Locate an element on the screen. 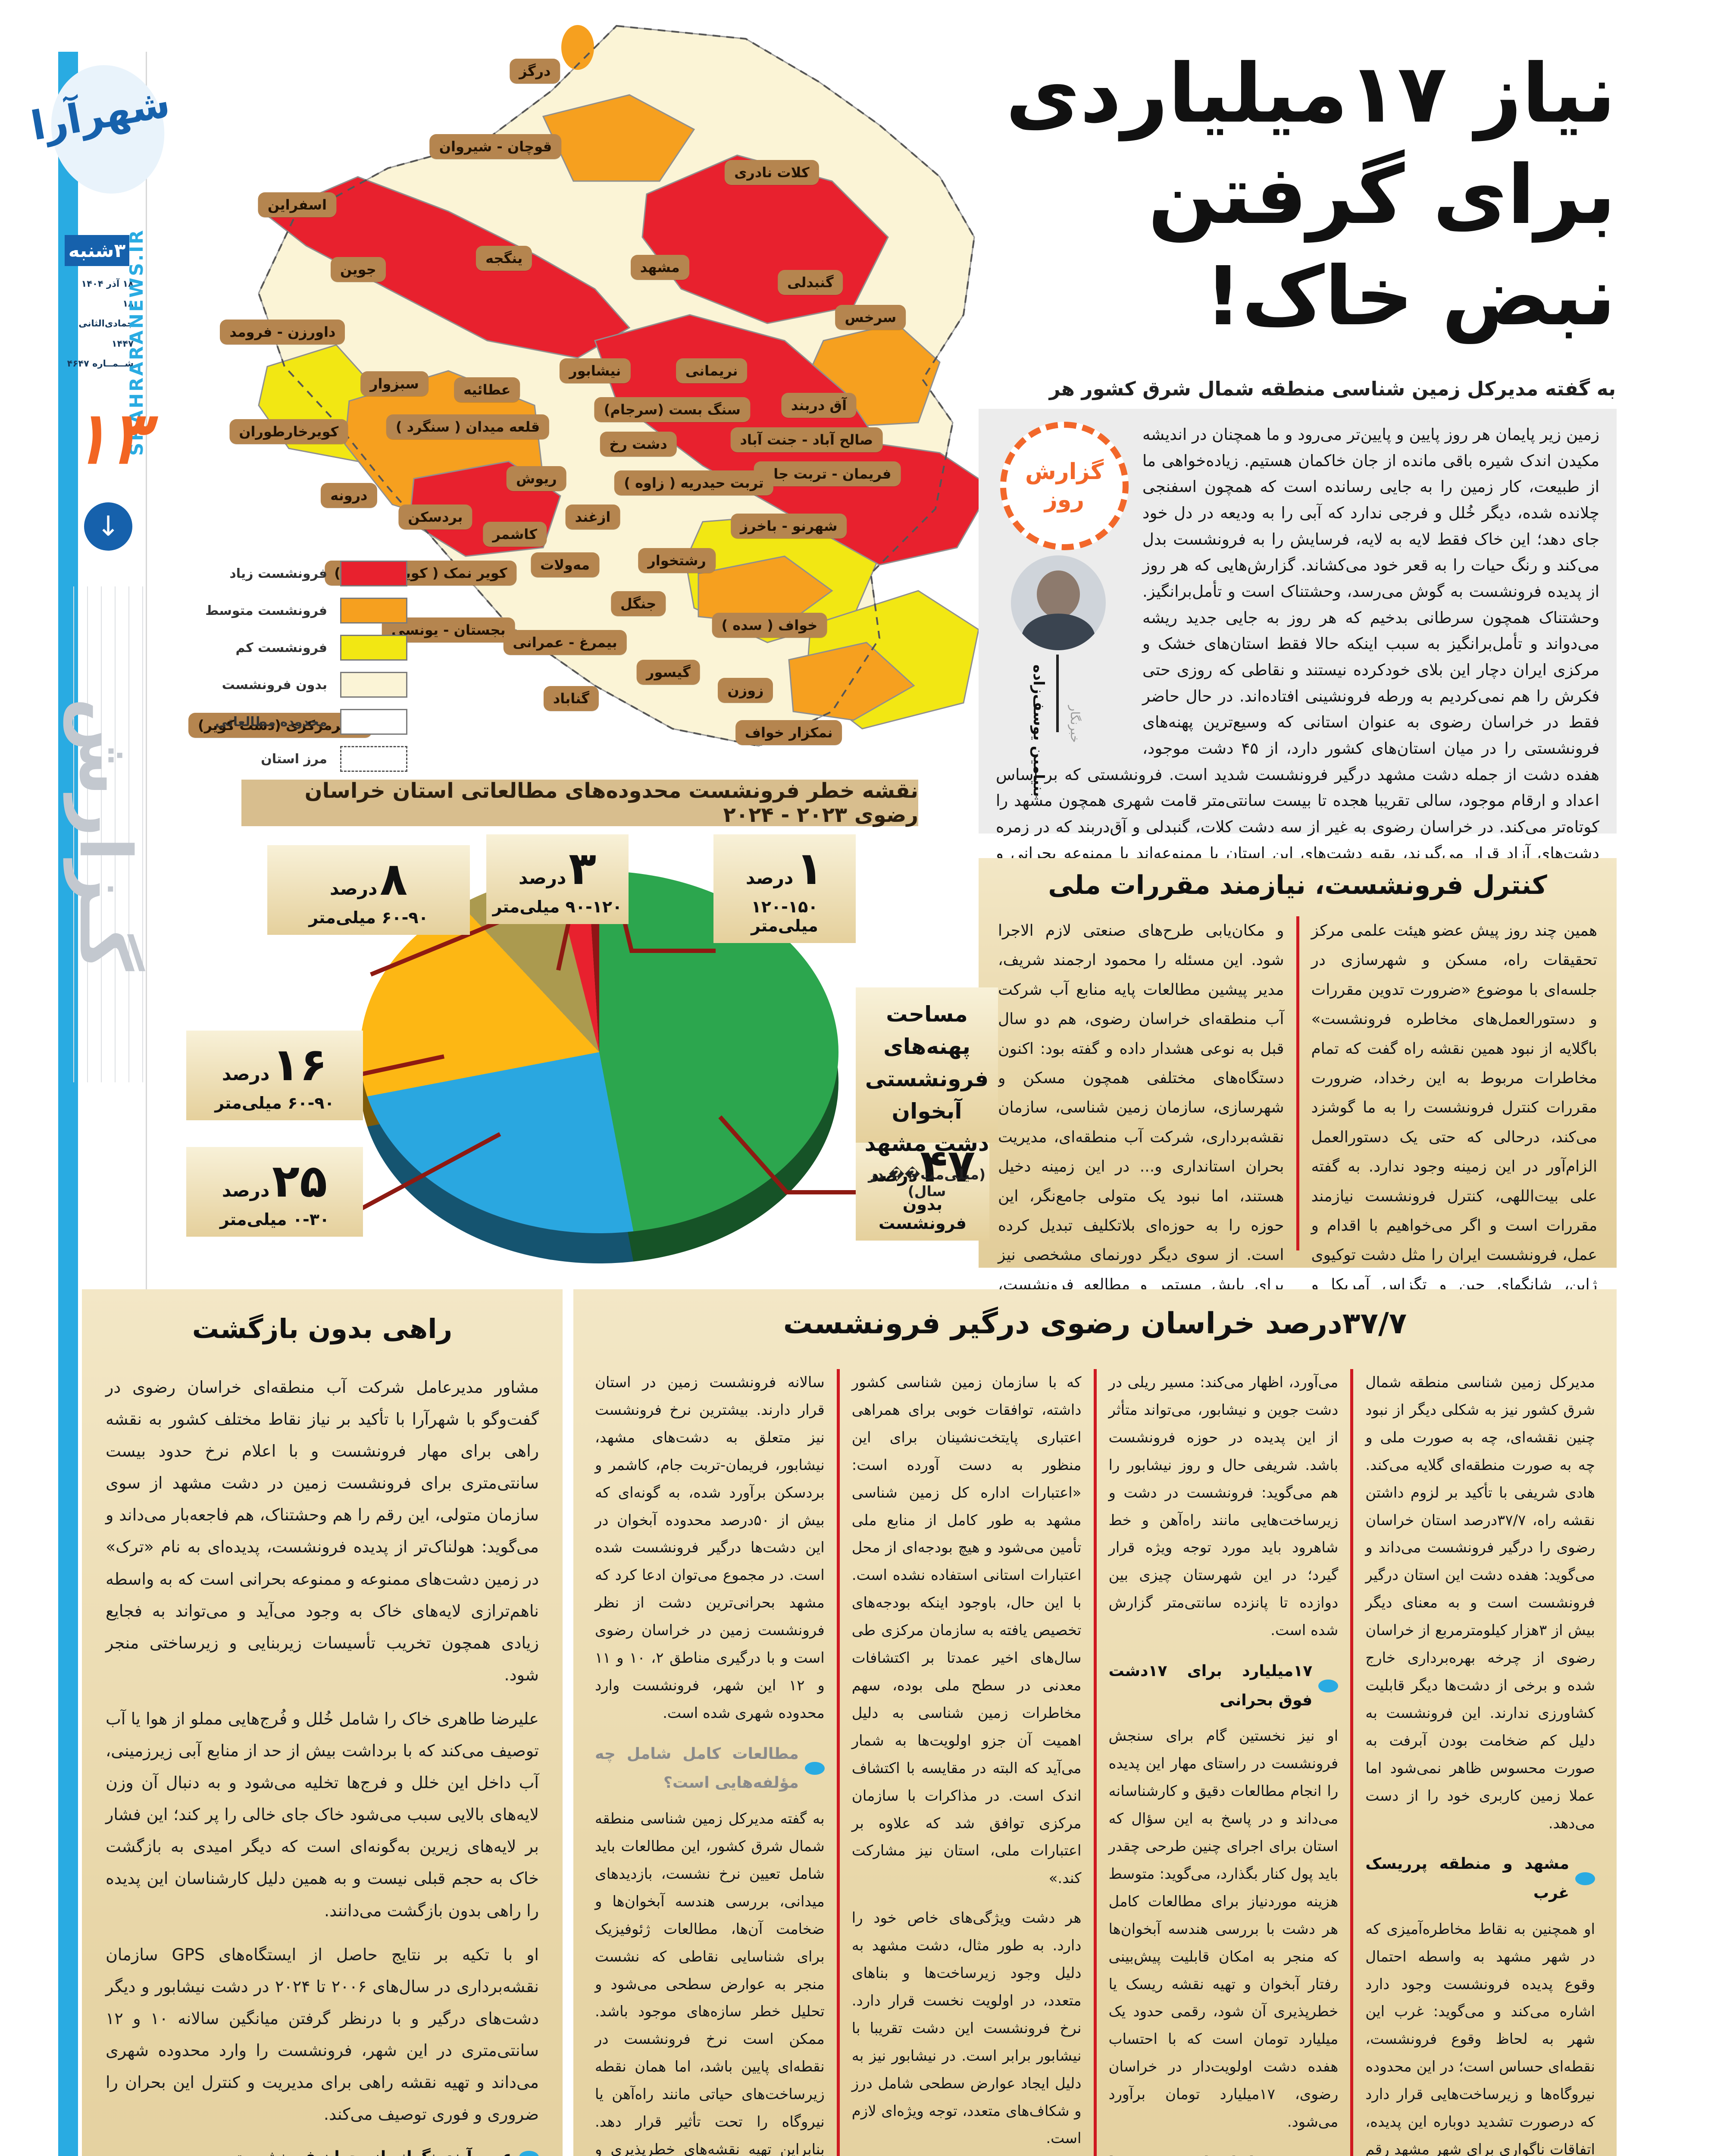 The width and height of the screenshot is (1730, 2156). section-vertical-word: گـزارش is located at coordinates (103, 834).